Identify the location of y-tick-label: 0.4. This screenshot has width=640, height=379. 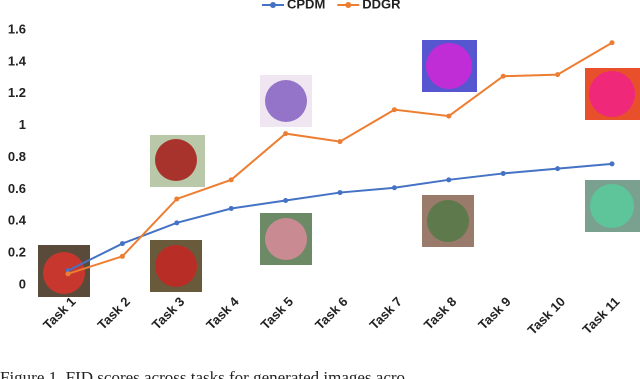
(17, 220).